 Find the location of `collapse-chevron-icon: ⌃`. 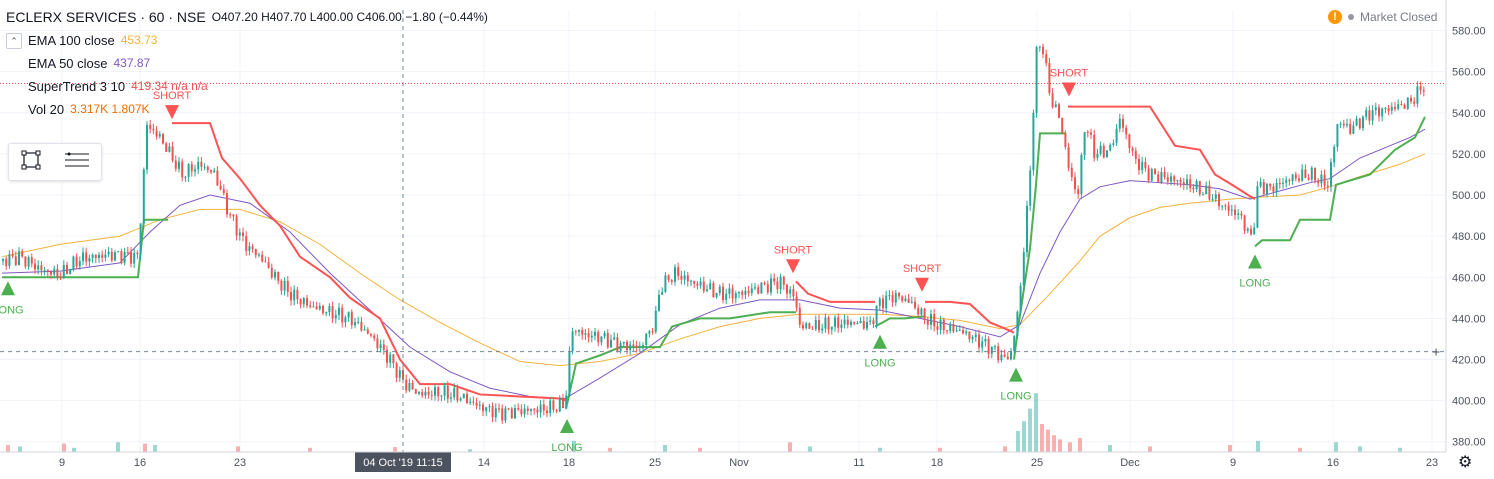

collapse-chevron-icon: ⌃ is located at coordinates (14, 40).